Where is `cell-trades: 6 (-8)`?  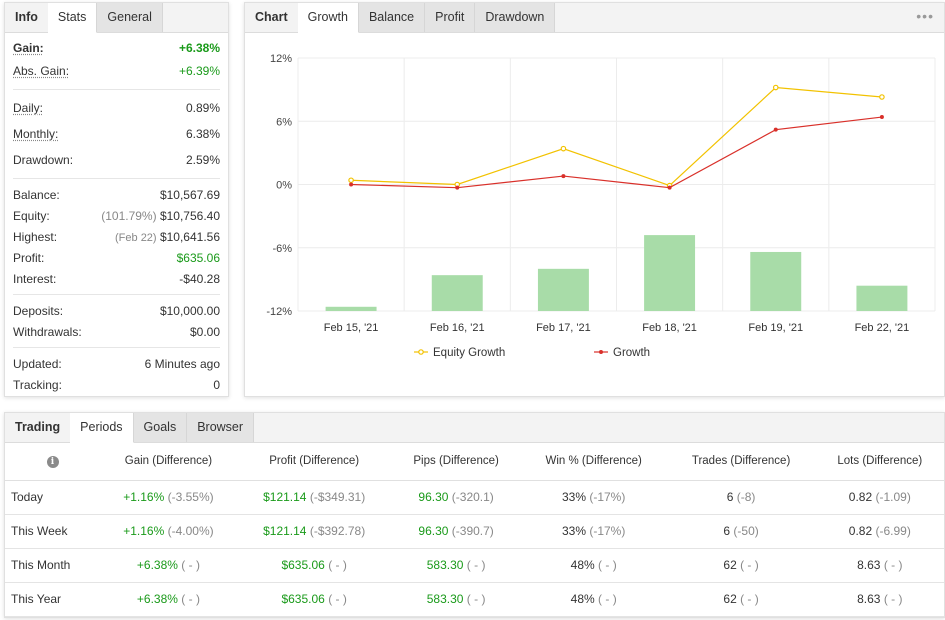 cell-trades: 6 (-8) is located at coordinates (741, 497).